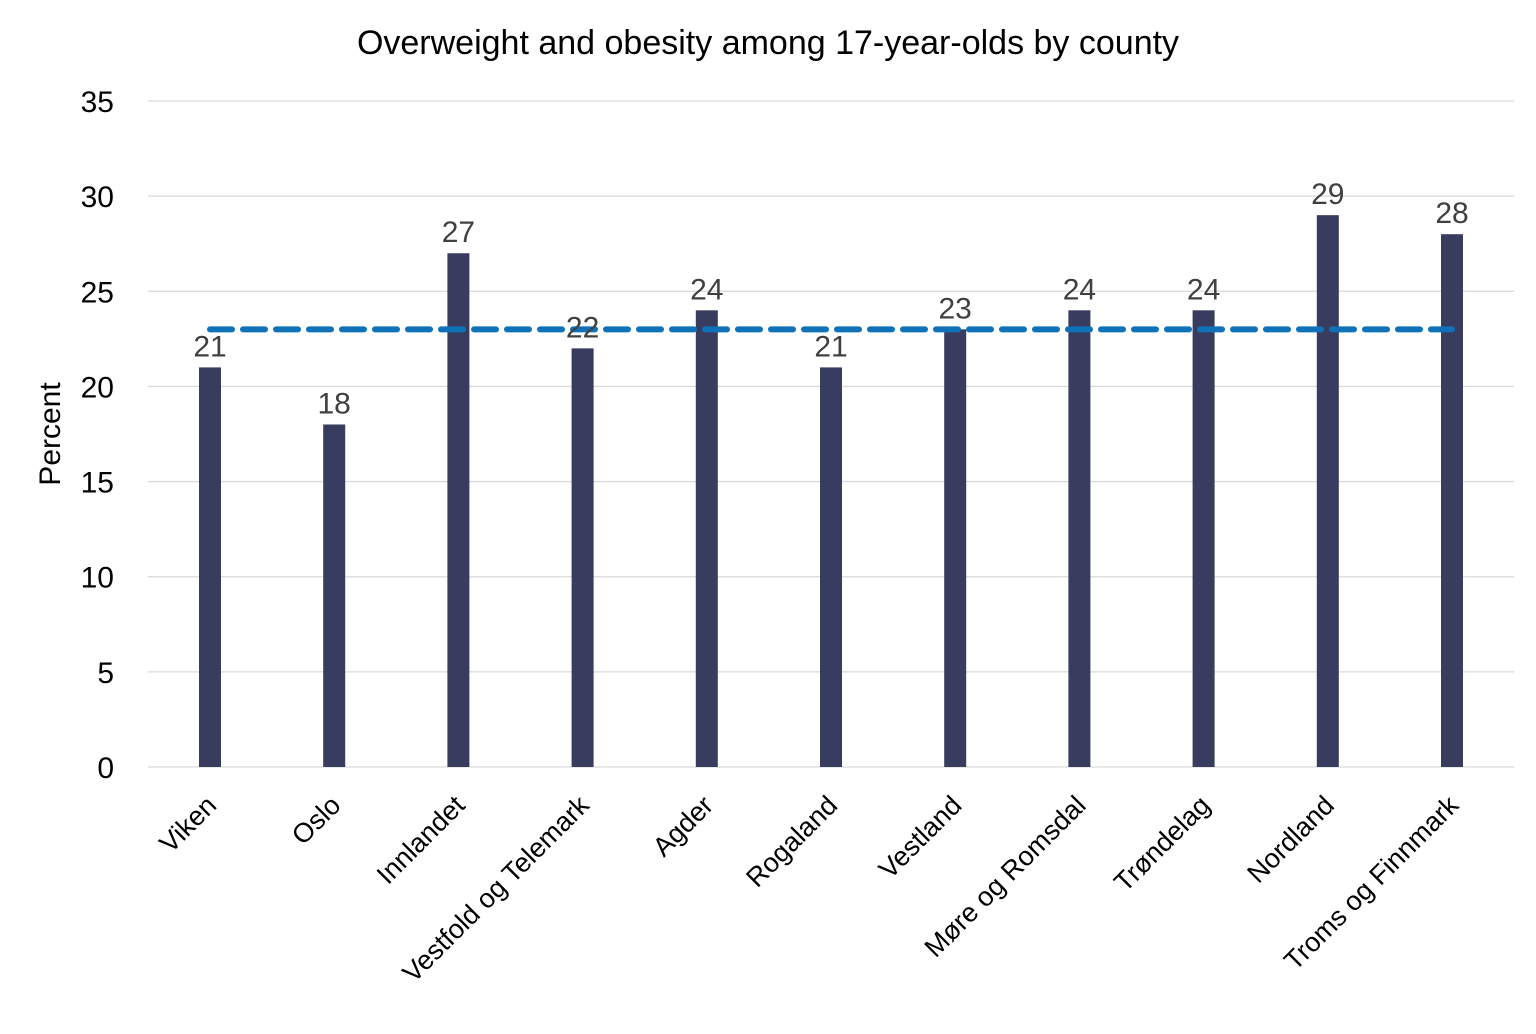  I want to click on x-category-label: Nordland, so click(1290, 839).